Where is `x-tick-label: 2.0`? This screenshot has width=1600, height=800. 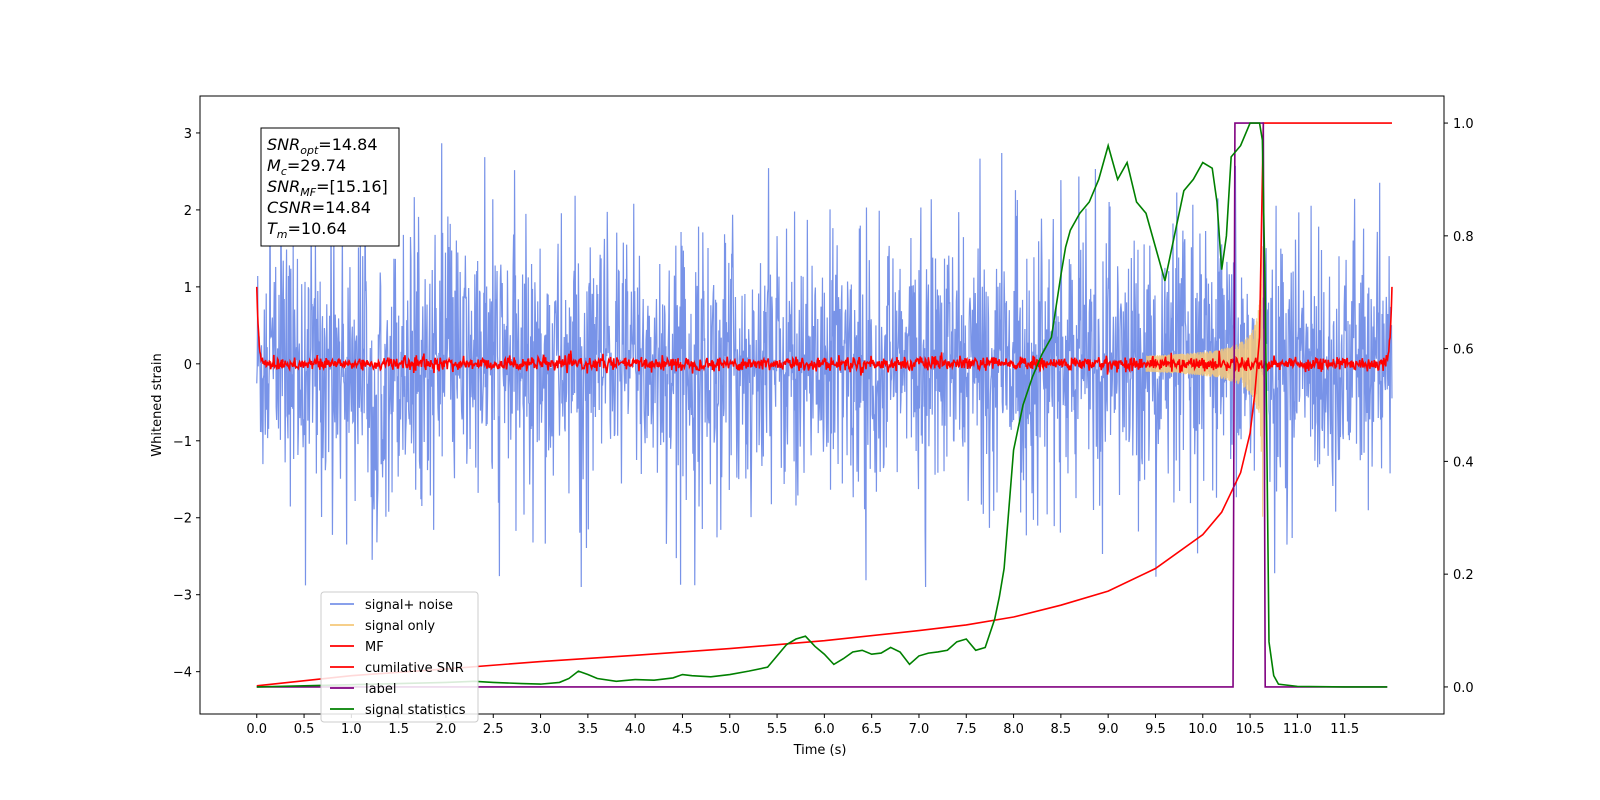
x-tick-label: 2.0 is located at coordinates (446, 729).